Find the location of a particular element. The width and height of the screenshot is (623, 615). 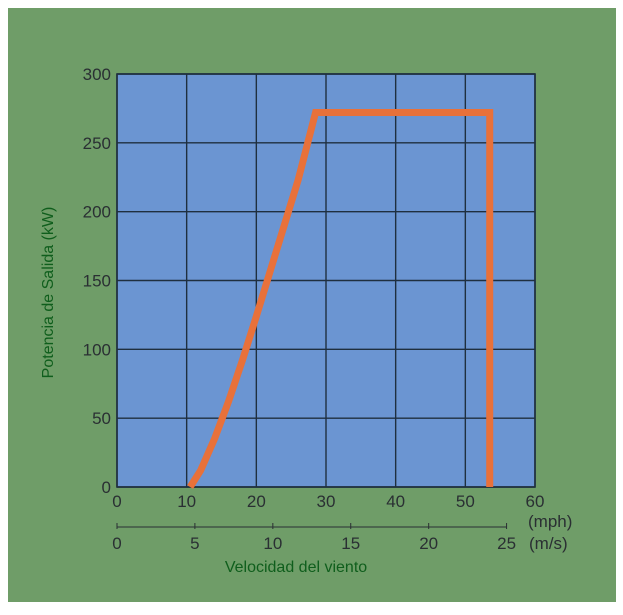

y-tick-label: 200 is located at coordinates (97, 212).